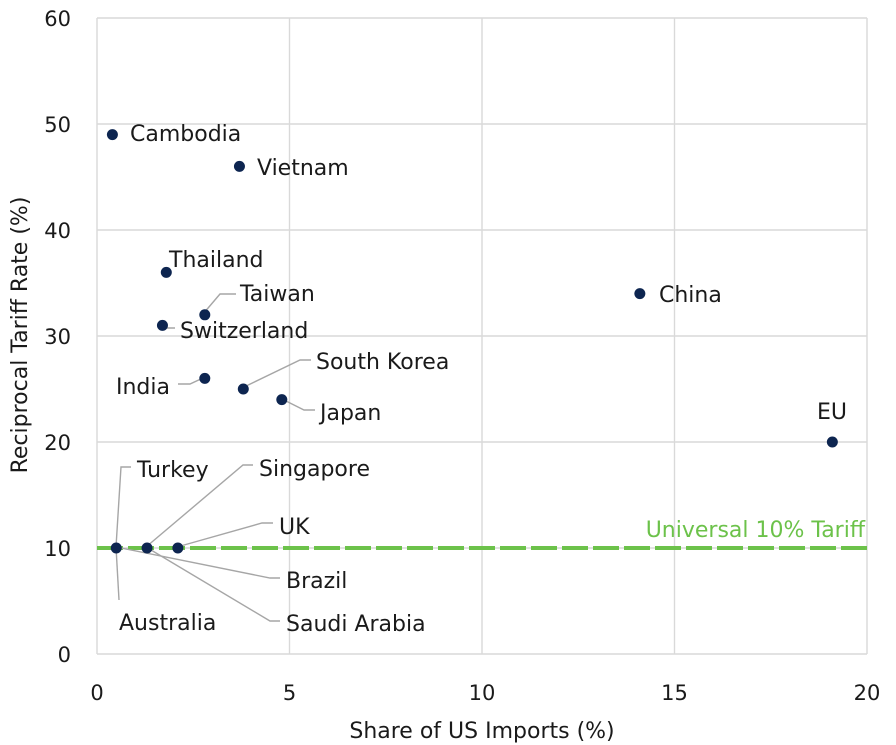 The width and height of the screenshot is (896, 745). Describe the element at coordinates (314, 469) in the screenshot. I see `point-label: Singapore` at that location.